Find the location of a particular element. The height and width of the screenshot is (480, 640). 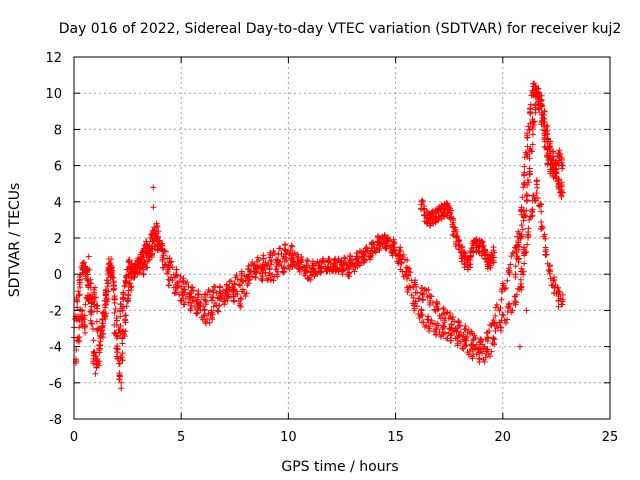

y-axis-label: SDTVAR / TECUs is located at coordinates (15, 240).